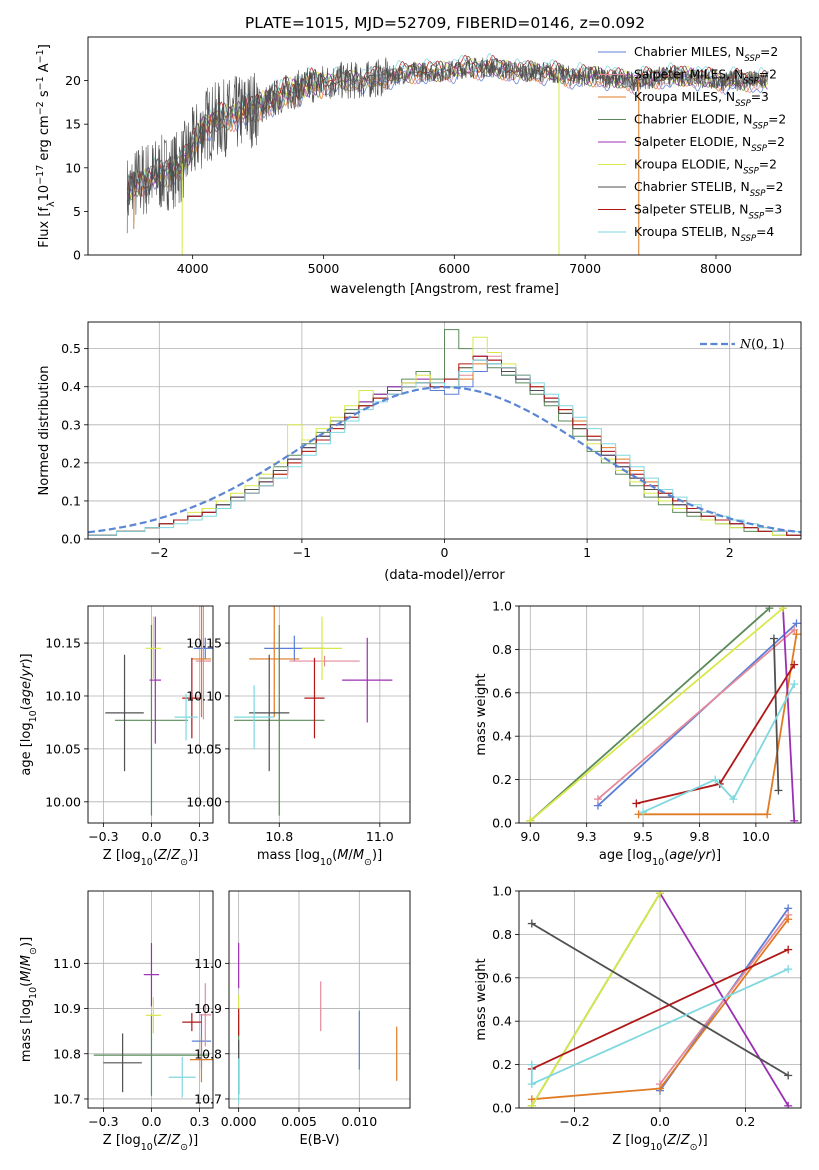 The height and width of the screenshot is (1170, 819). Describe the element at coordinates (587, 552) in the screenshot. I see `x-tick-label: 1` at that location.